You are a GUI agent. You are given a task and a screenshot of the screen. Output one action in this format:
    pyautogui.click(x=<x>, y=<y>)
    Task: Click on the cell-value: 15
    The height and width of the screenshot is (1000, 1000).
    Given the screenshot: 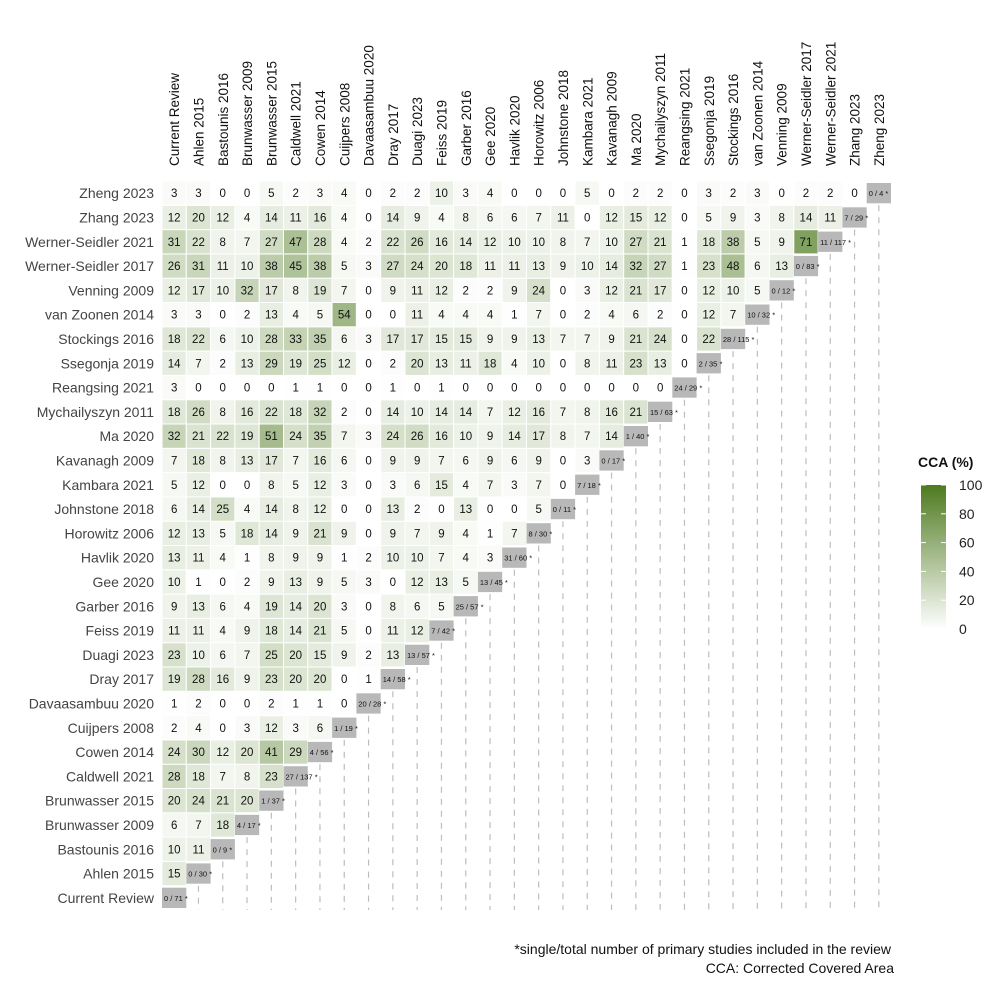 What is the action you would take?
    pyautogui.click(x=635, y=218)
    